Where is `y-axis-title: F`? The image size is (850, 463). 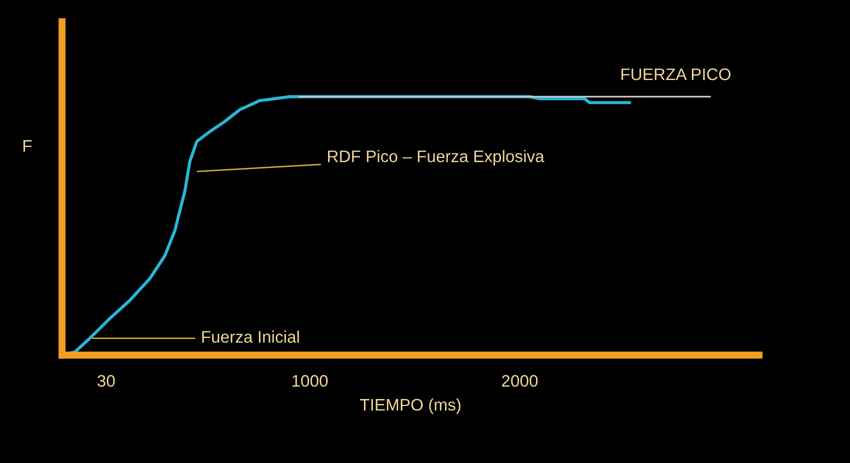 y-axis-title: F is located at coordinates (27, 146).